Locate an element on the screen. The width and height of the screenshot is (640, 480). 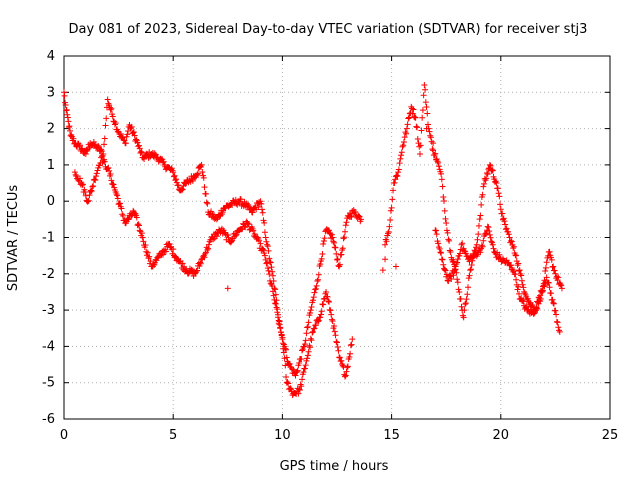
y-tick-label: -4 is located at coordinates (48, 346).